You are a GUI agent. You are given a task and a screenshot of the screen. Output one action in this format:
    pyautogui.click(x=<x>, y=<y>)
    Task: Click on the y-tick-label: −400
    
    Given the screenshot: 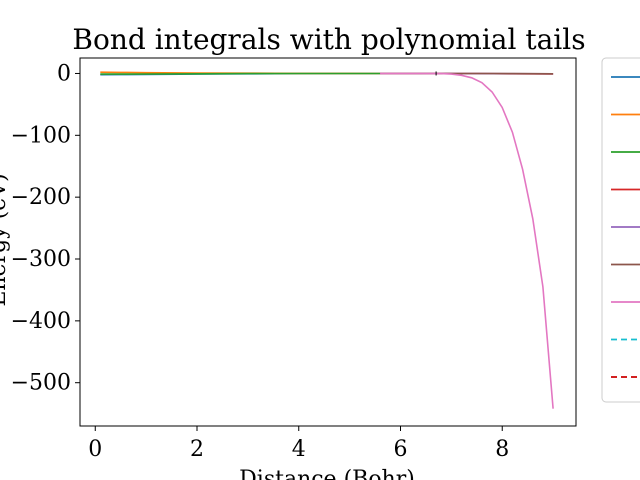 What is the action you would take?
    pyautogui.click(x=41, y=321)
    